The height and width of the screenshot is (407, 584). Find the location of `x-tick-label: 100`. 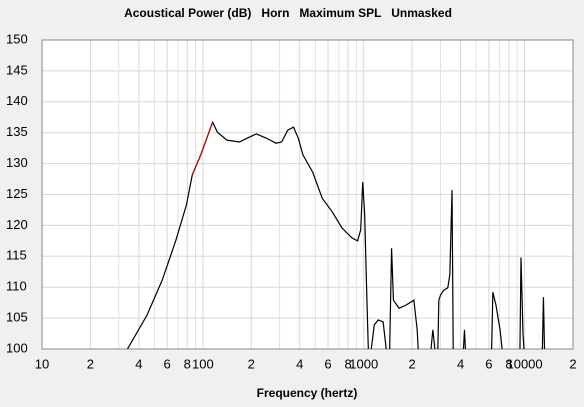

x-tick-label: 100 is located at coordinates (203, 363).